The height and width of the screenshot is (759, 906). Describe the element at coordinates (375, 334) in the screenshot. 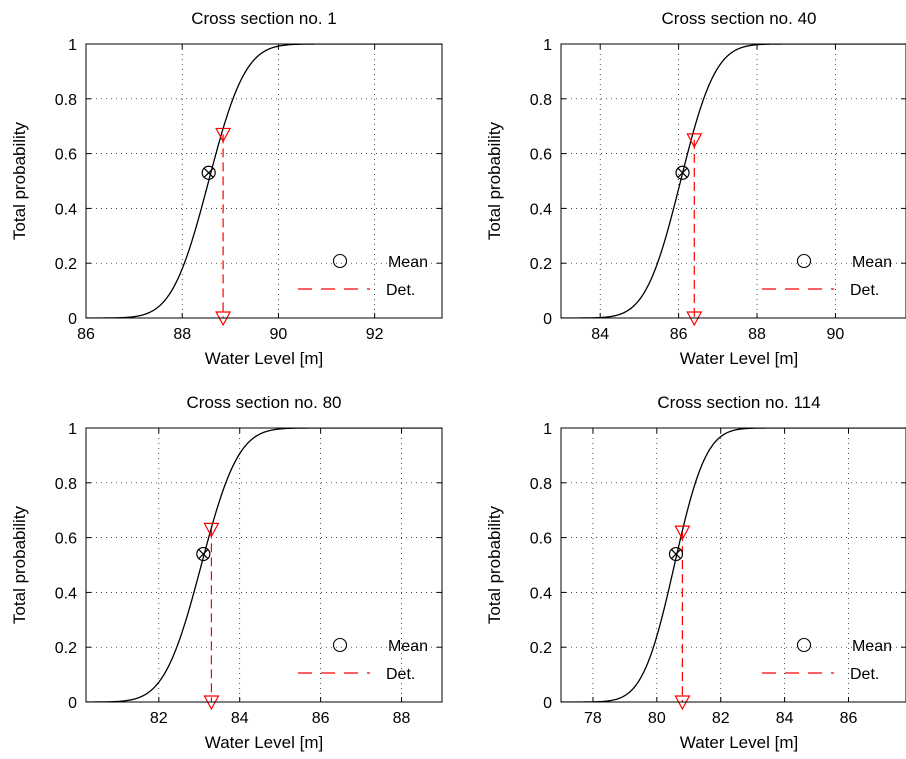

I see `x-tick-label: 92` at that location.